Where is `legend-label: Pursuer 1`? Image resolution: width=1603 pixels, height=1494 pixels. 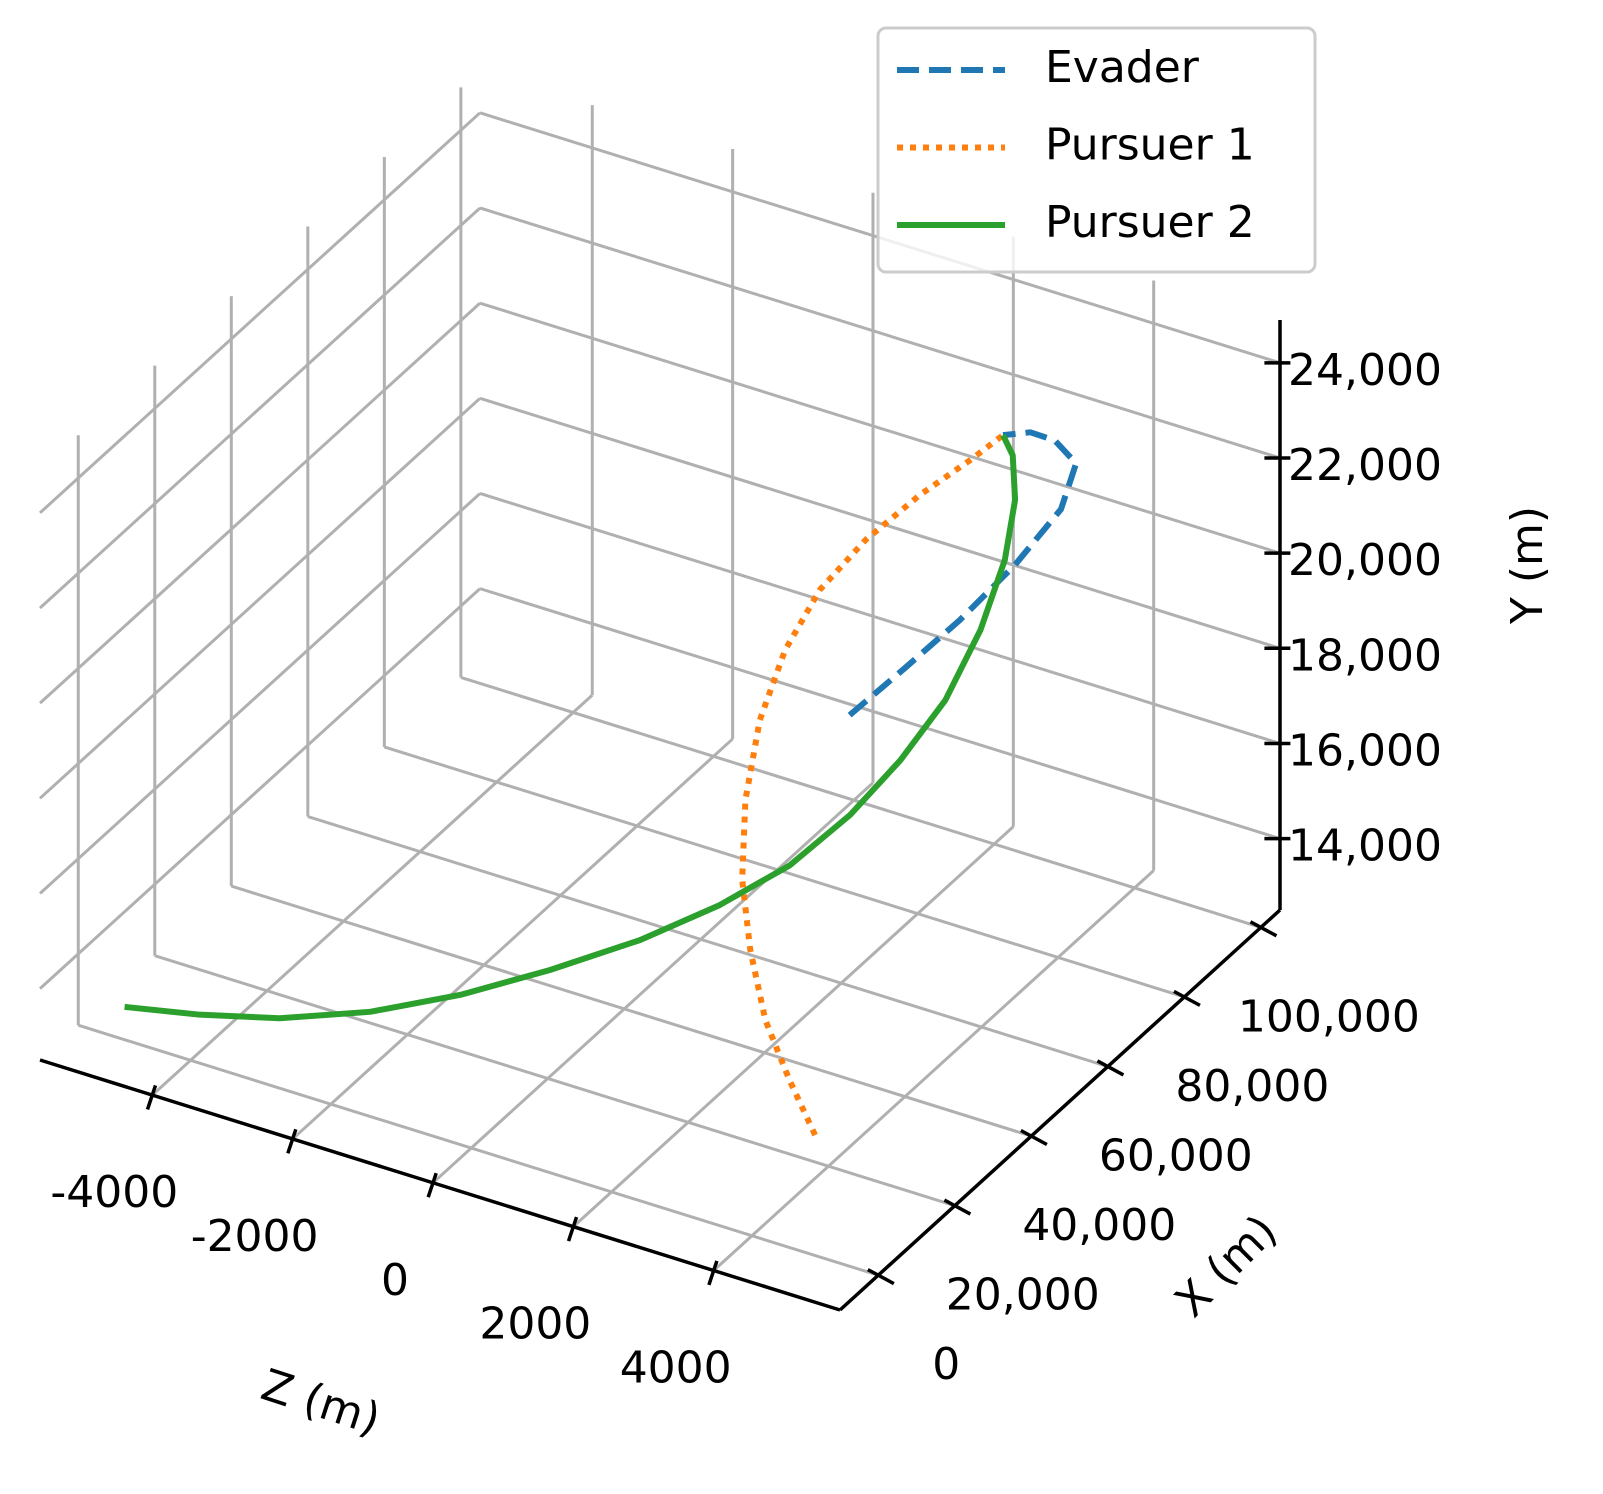
legend-label: Pursuer 1 is located at coordinates (1150, 145).